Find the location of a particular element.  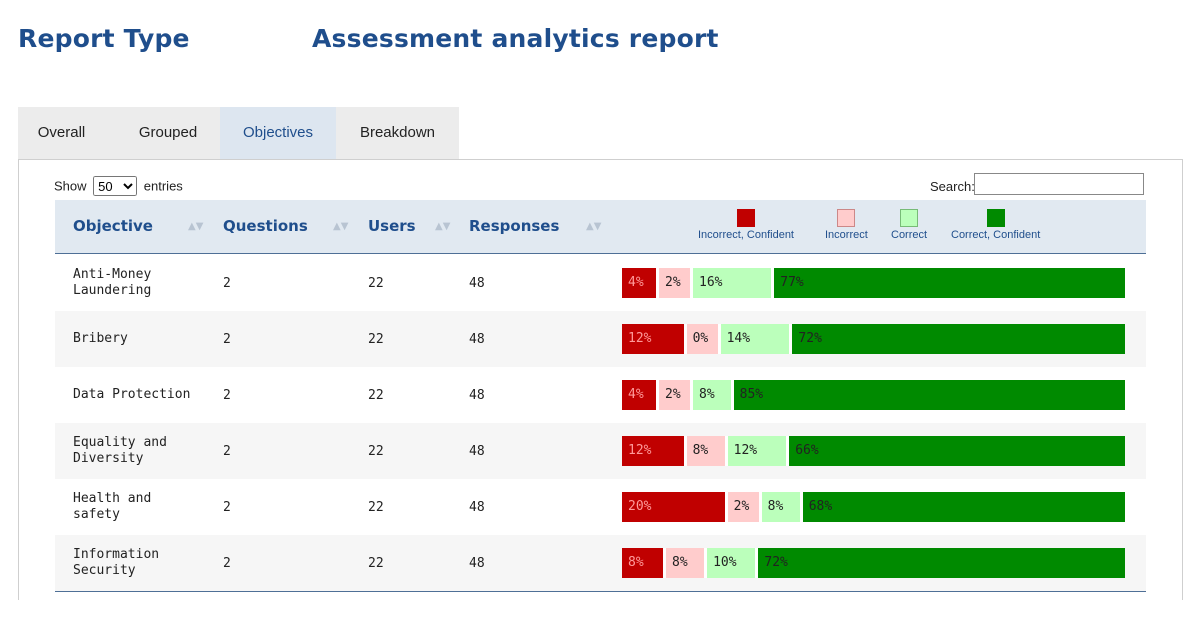

tab-breakdown: Breakdown is located at coordinates (397, 132).